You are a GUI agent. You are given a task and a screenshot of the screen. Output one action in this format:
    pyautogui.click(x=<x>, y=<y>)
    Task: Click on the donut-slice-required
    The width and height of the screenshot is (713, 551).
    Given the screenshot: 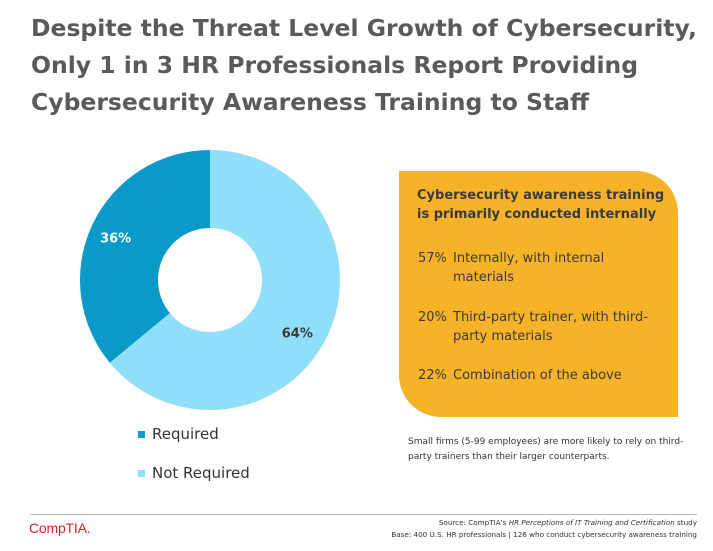 What is the action you would take?
    pyautogui.click(x=145, y=256)
    